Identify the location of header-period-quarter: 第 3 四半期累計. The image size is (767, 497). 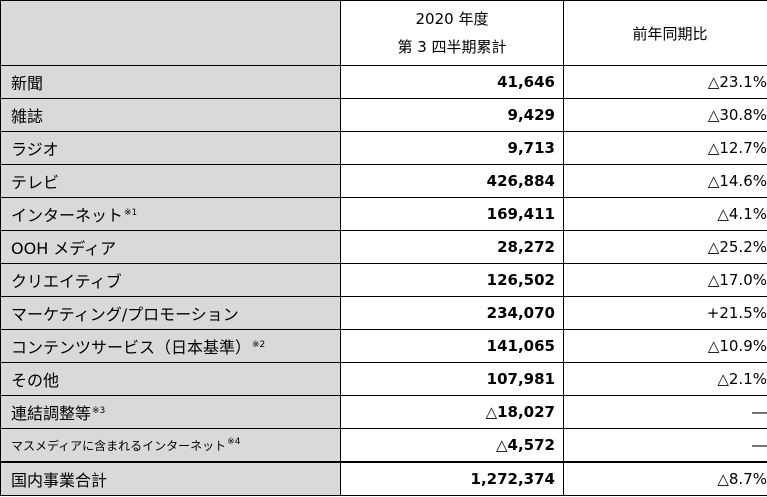
(452, 47).